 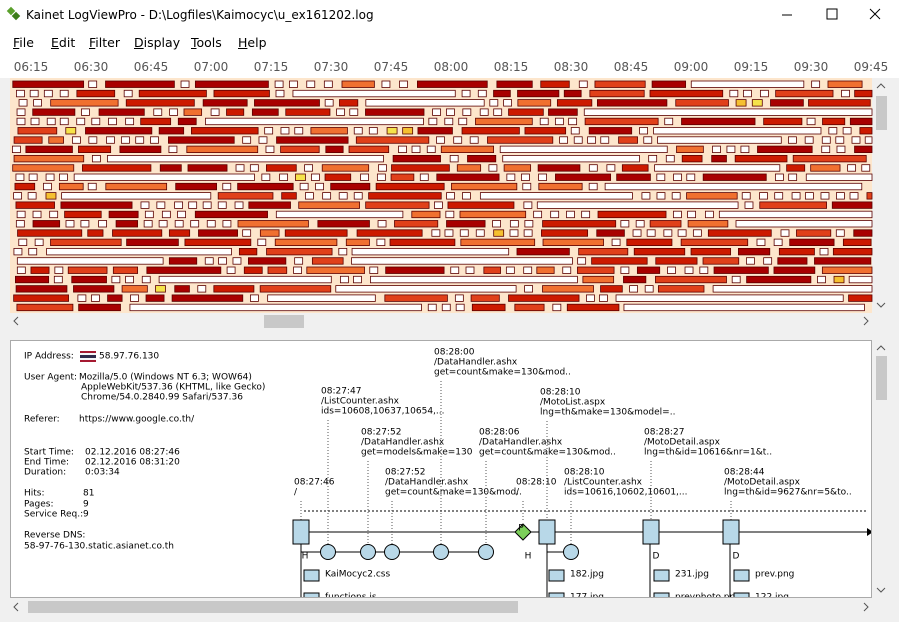 I want to click on menu-item: Tools, so click(x=206, y=42).